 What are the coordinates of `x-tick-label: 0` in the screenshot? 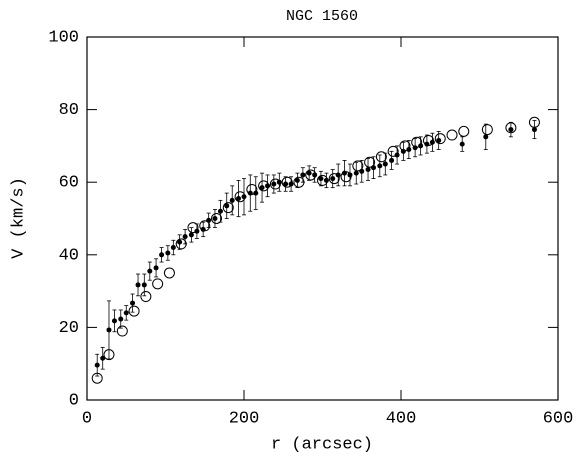 It's located at (87, 418).